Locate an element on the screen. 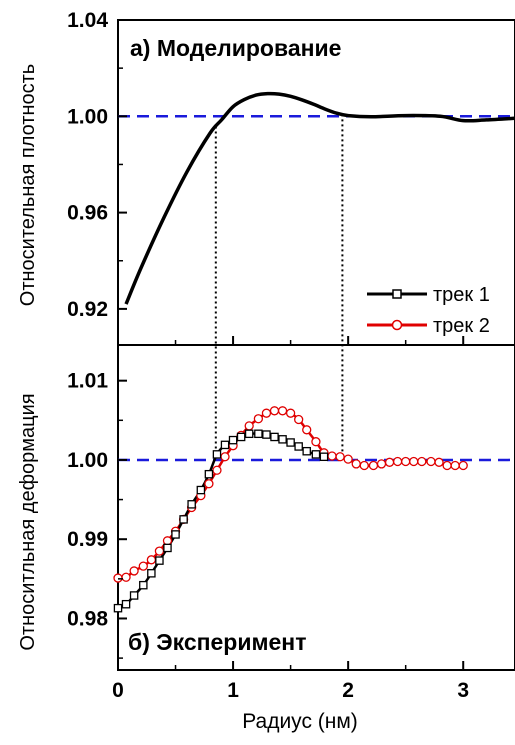 The height and width of the screenshot is (745, 515). legend-marker-series2 is located at coordinates (397, 325).